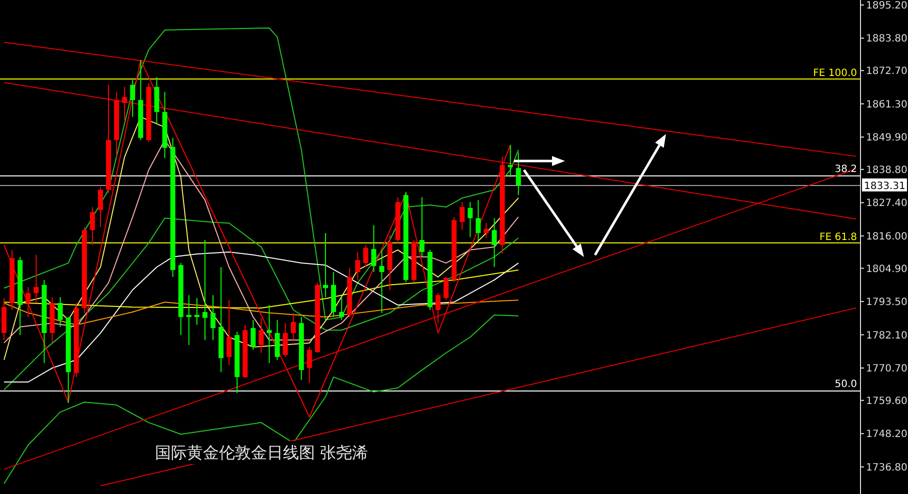  Describe the element at coordinates (845, 169) in the screenshot. I see `annotation: 38.2` at that location.